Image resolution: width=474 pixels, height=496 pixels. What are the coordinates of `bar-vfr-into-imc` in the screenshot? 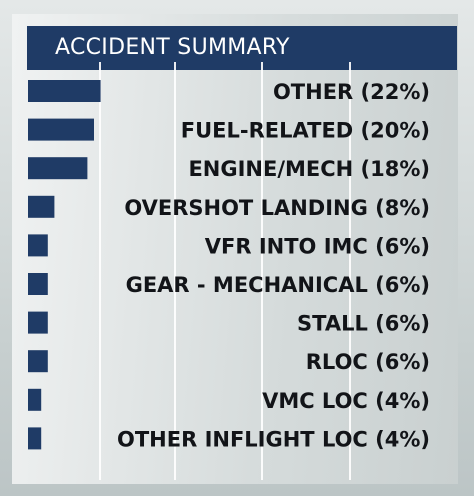 It's located at (38, 245).